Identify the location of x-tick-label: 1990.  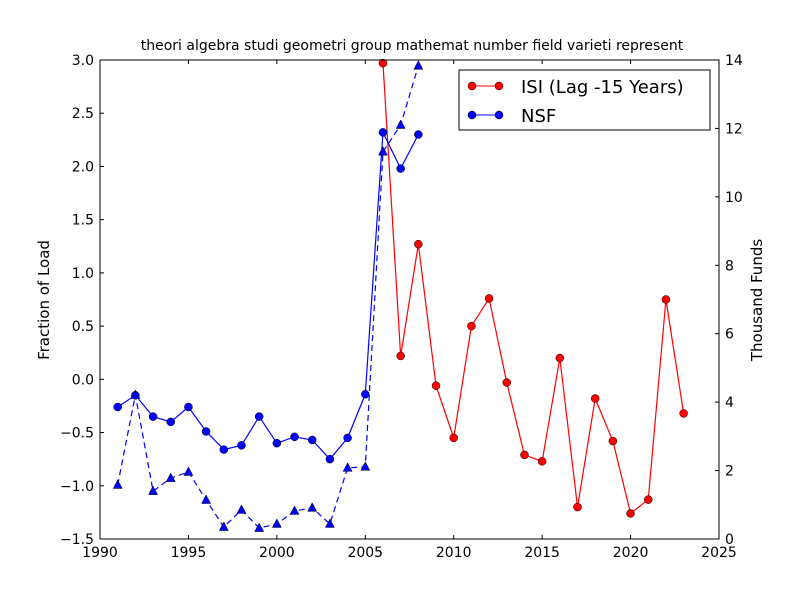
(100, 553).